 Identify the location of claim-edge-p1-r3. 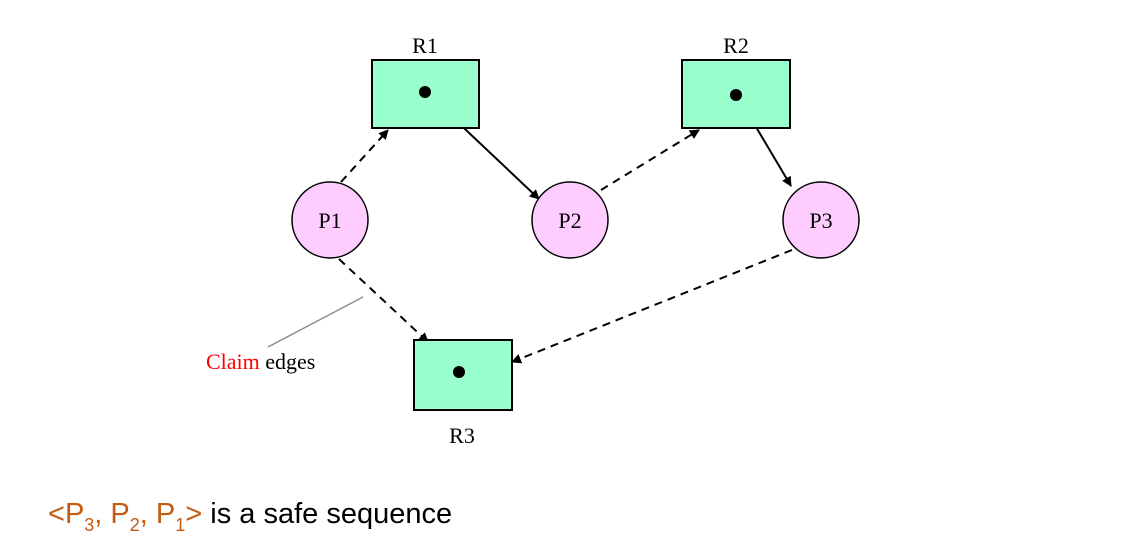
(383, 300).